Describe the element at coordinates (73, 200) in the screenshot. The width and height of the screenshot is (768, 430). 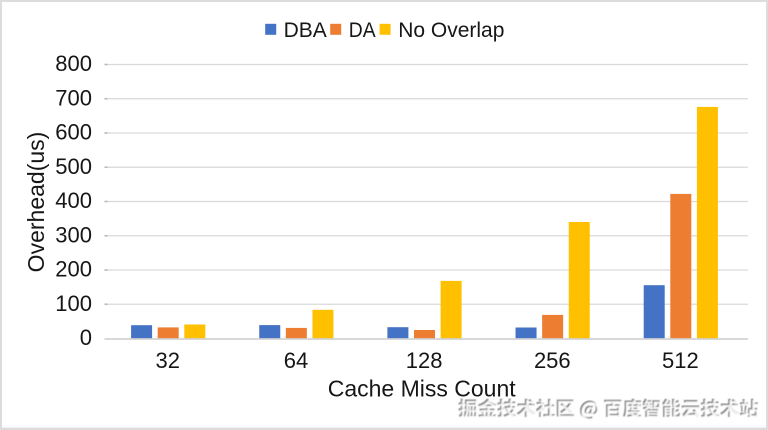
I see `svg-text: 400` at that location.